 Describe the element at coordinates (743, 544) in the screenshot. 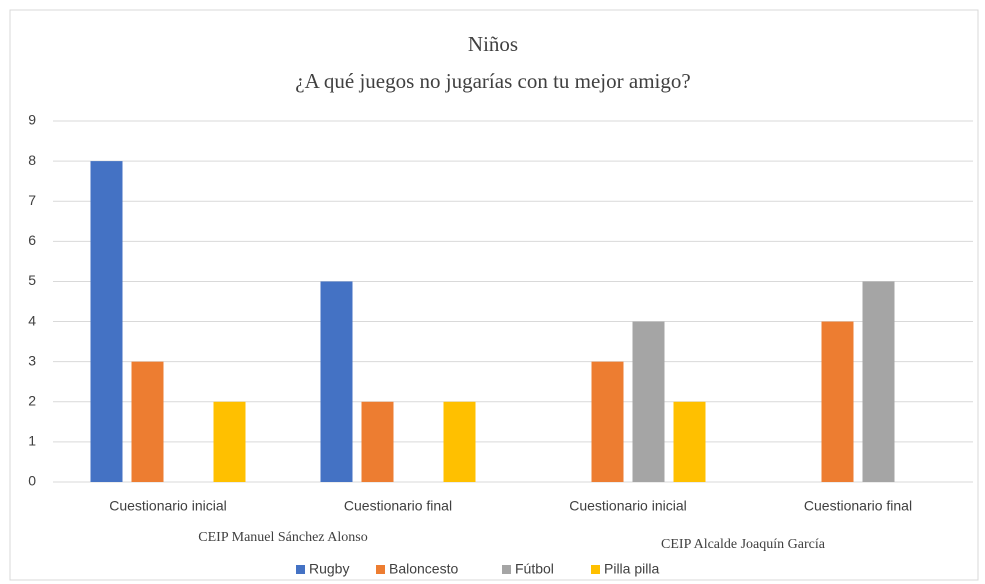

I see `group-label: CEIP Alcalde Joaquín García` at that location.